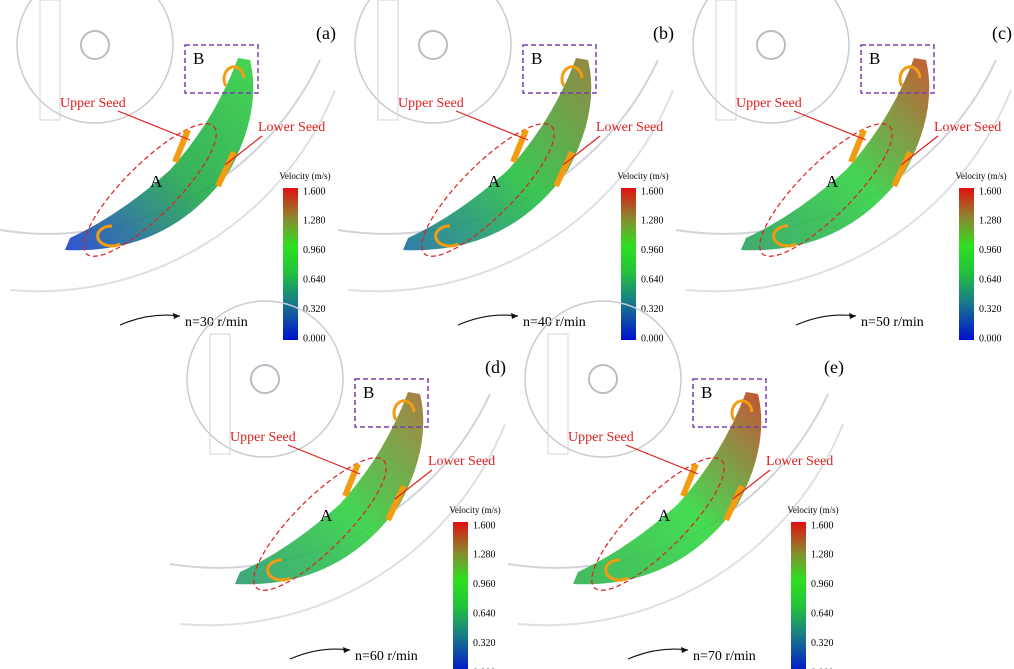 The height and width of the screenshot is (669, 1014). What do you see at coordinates (652, 309) in the screenshot?
I see `colorbar-tick-label: 0.320` at bounding box center [652, 309].